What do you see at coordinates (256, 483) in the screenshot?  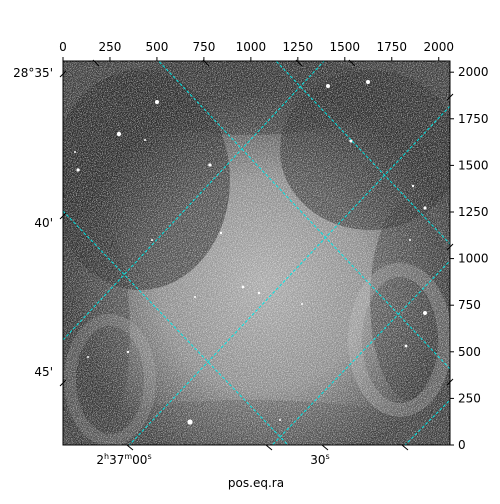 I see `x-axis-label: pos.eq.ra` at bounding box center [256, 483].